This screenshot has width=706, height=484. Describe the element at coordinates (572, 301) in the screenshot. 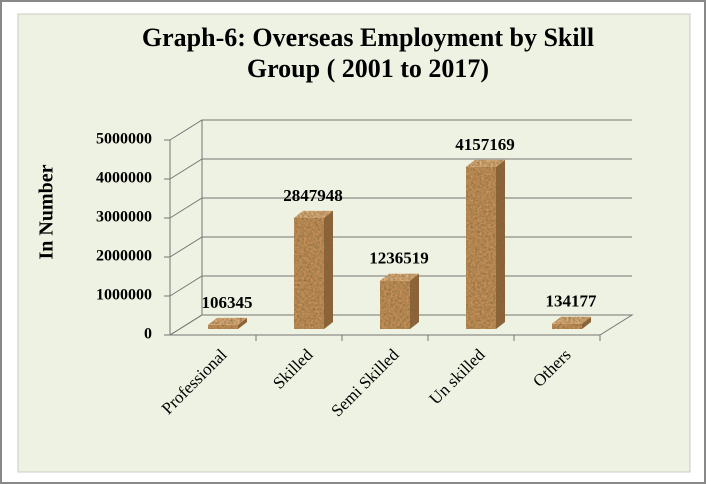

I see `data-label: 134177` at that location.